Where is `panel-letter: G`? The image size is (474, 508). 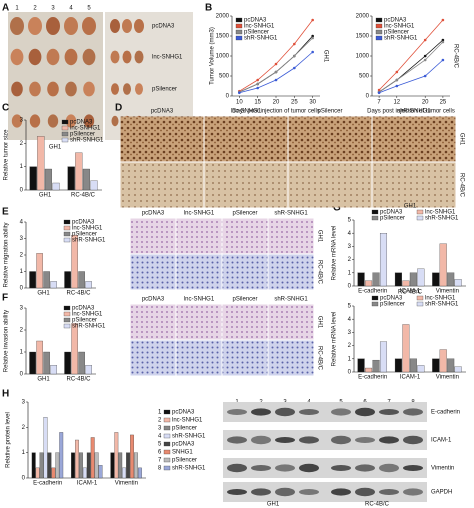
panel-letter: G is located at coordinates (337, 208).